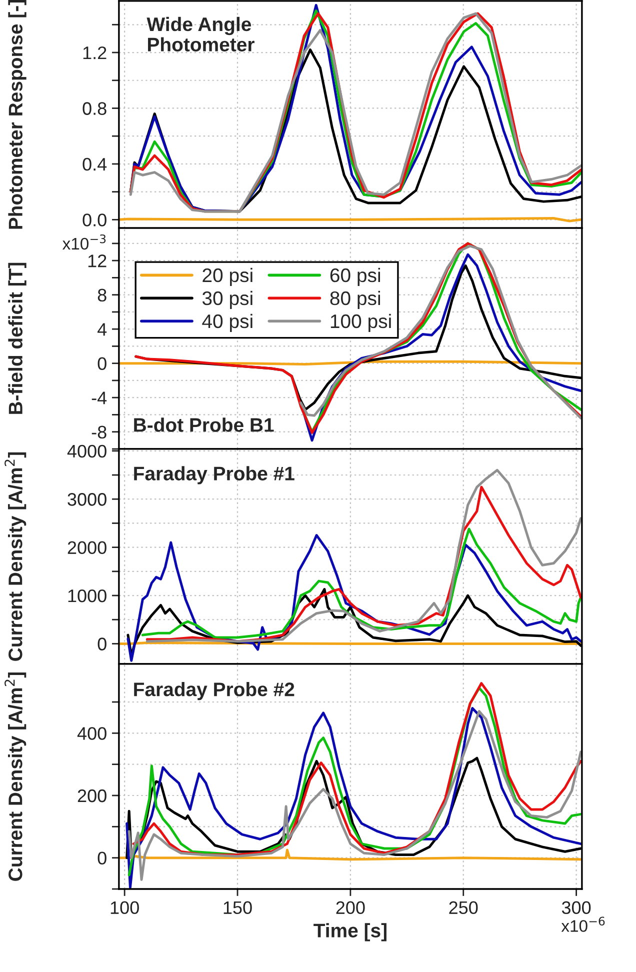  Describe the element at coordinates (86, 451) in the screenshot. I see `y-tick-label: 4000` at that location.